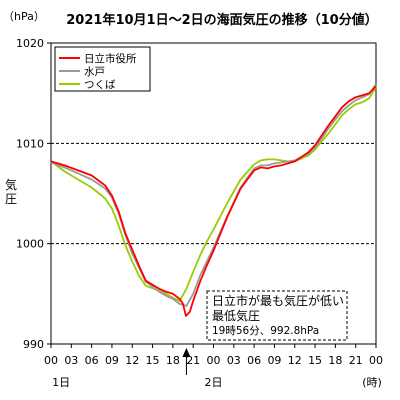 The width and height of the screenshot is (400, 400). I want to click on annotation-line: 最低気圧, so click(236, 315).